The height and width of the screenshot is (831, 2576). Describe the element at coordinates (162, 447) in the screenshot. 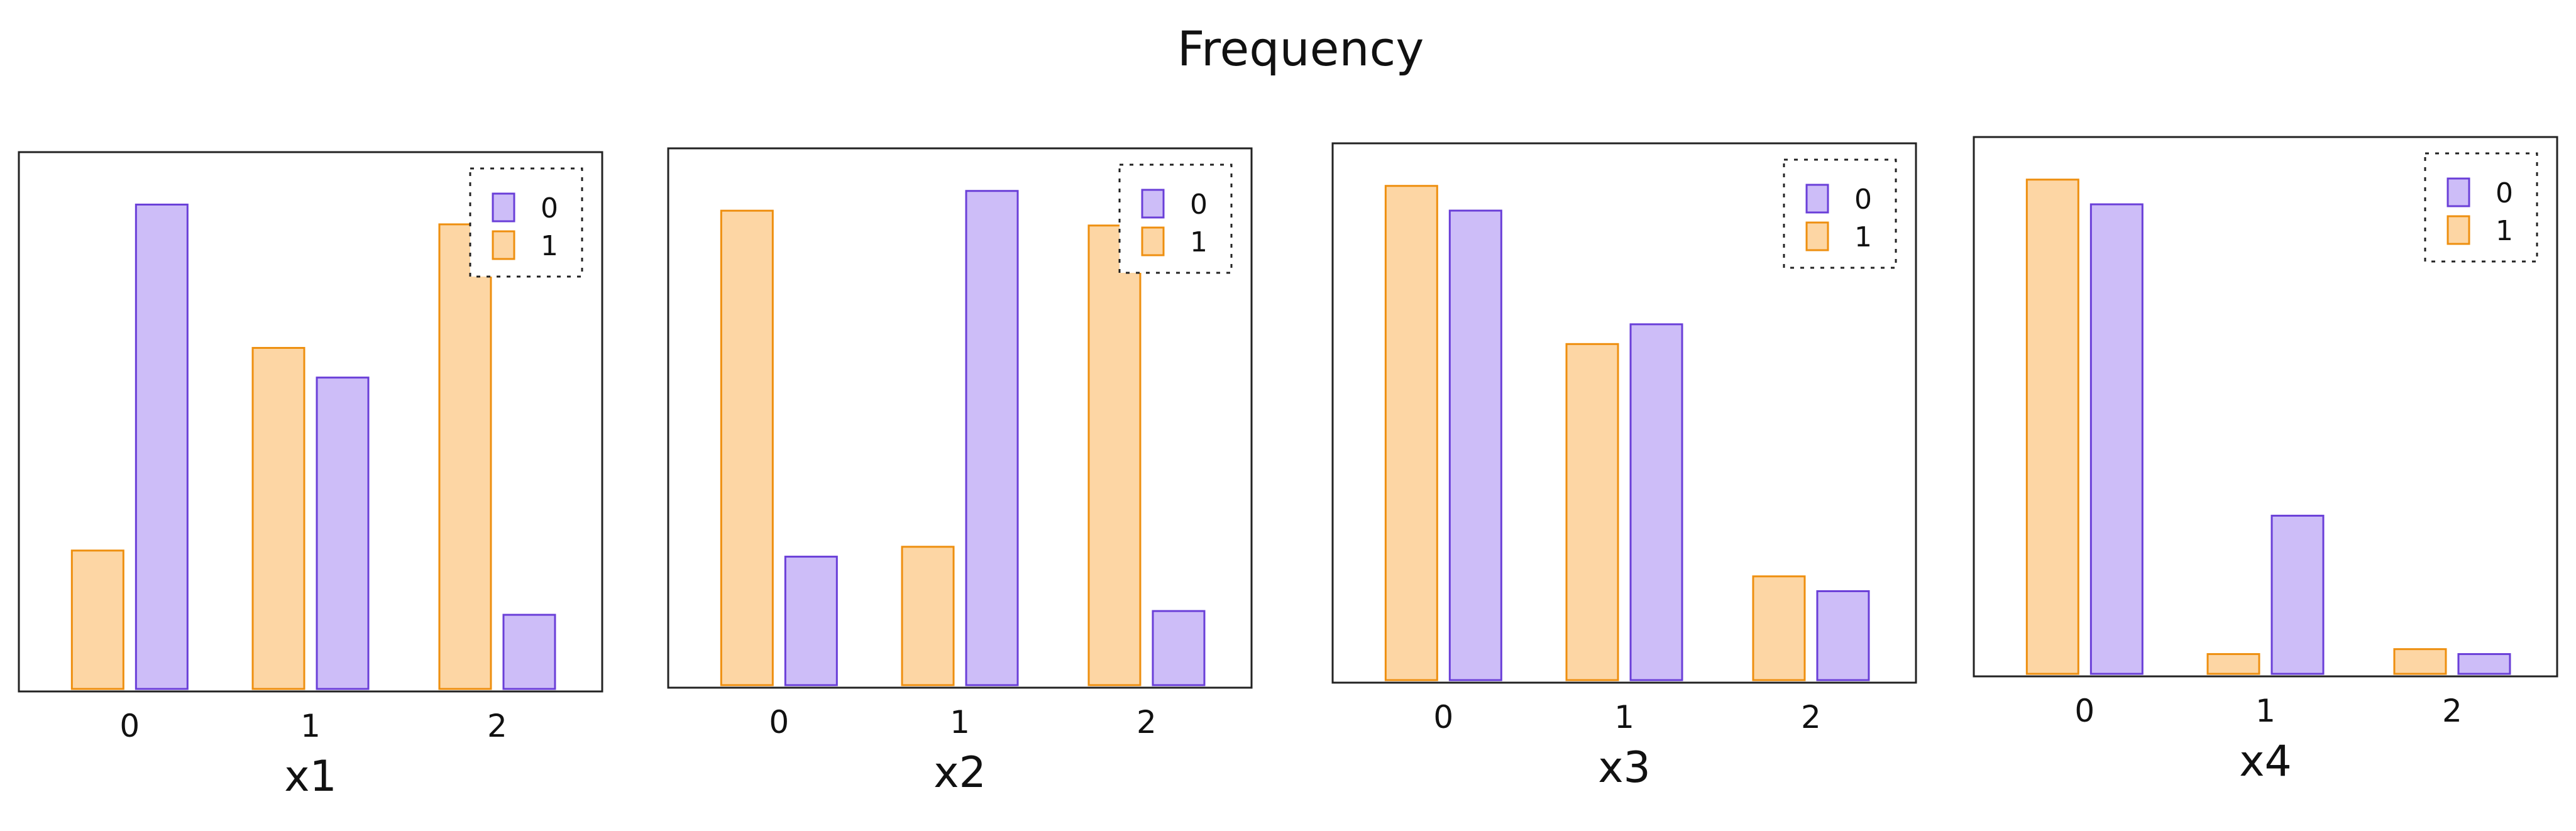

I see `bar-x1-cat0-series0` at that location.